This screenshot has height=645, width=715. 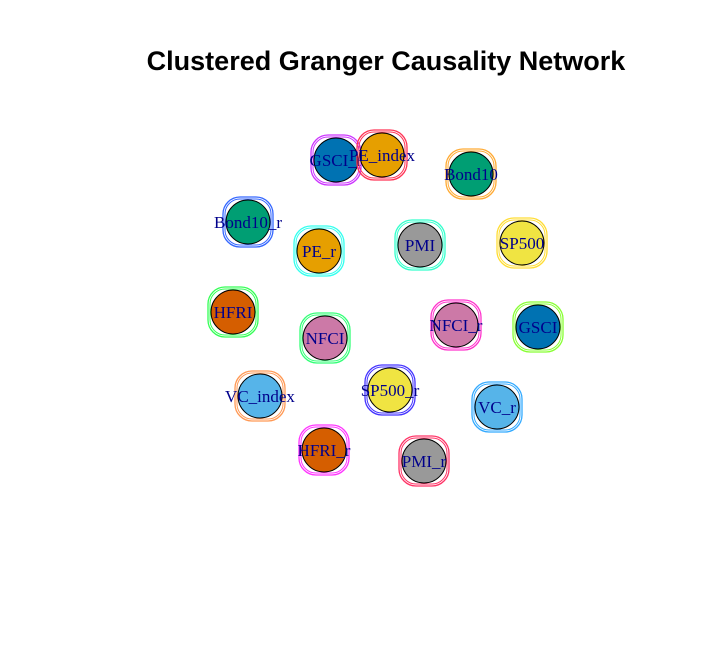 I want to click on node-nfci-r: NFCI_r, so click(x=456, y=325).